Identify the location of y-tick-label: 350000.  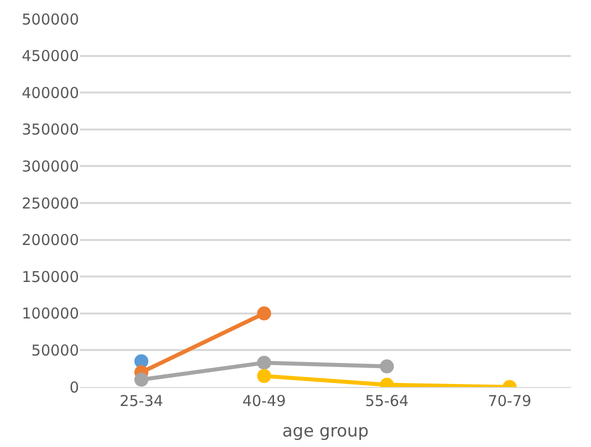
(50, 129).